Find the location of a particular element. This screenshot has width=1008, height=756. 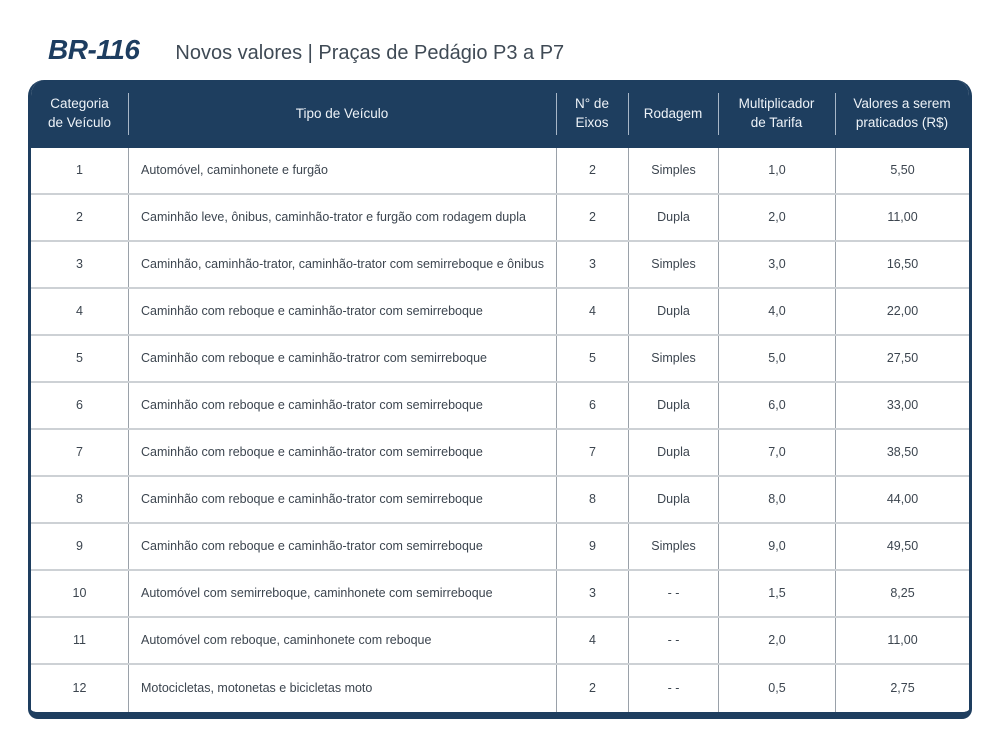

cell-valor: 44,00 is located at coordinates (902, 499).